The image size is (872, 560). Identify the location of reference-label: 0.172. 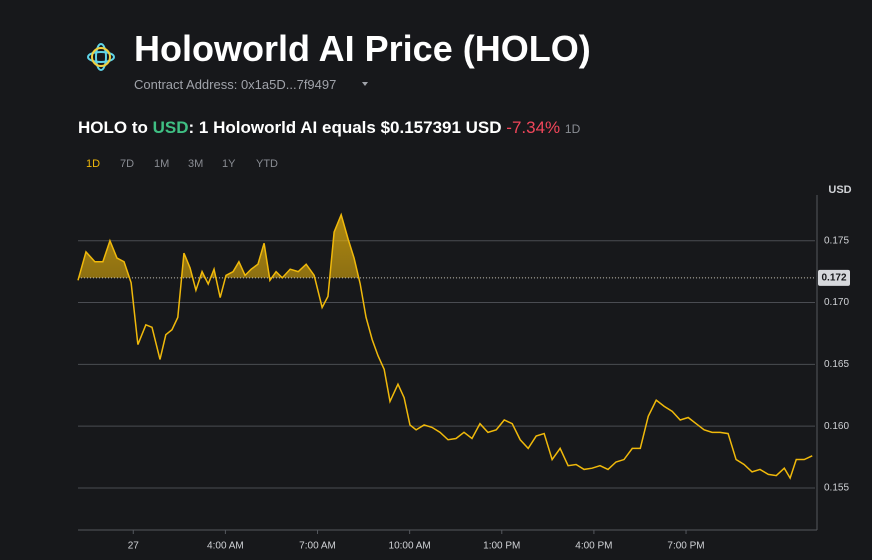
(833, 277).